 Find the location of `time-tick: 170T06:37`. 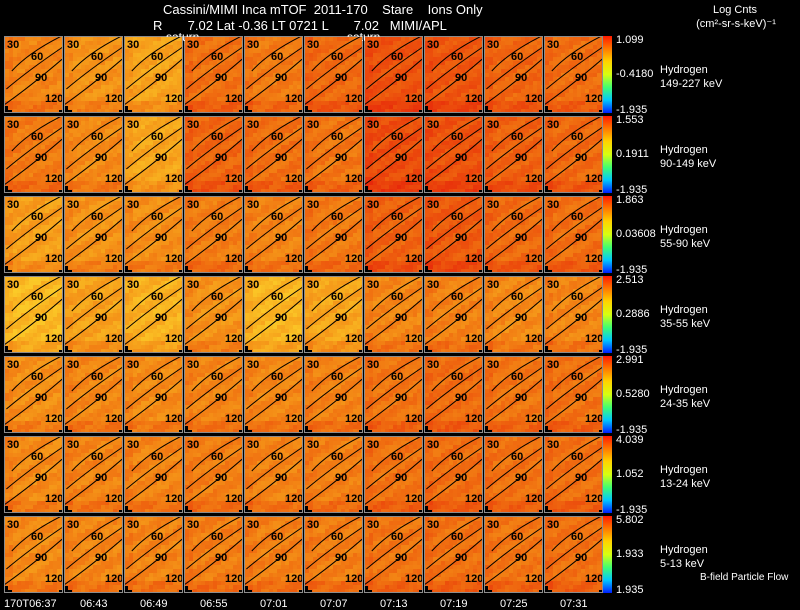

time-tick: 170T06:37 is located at coordinates (30, 604).